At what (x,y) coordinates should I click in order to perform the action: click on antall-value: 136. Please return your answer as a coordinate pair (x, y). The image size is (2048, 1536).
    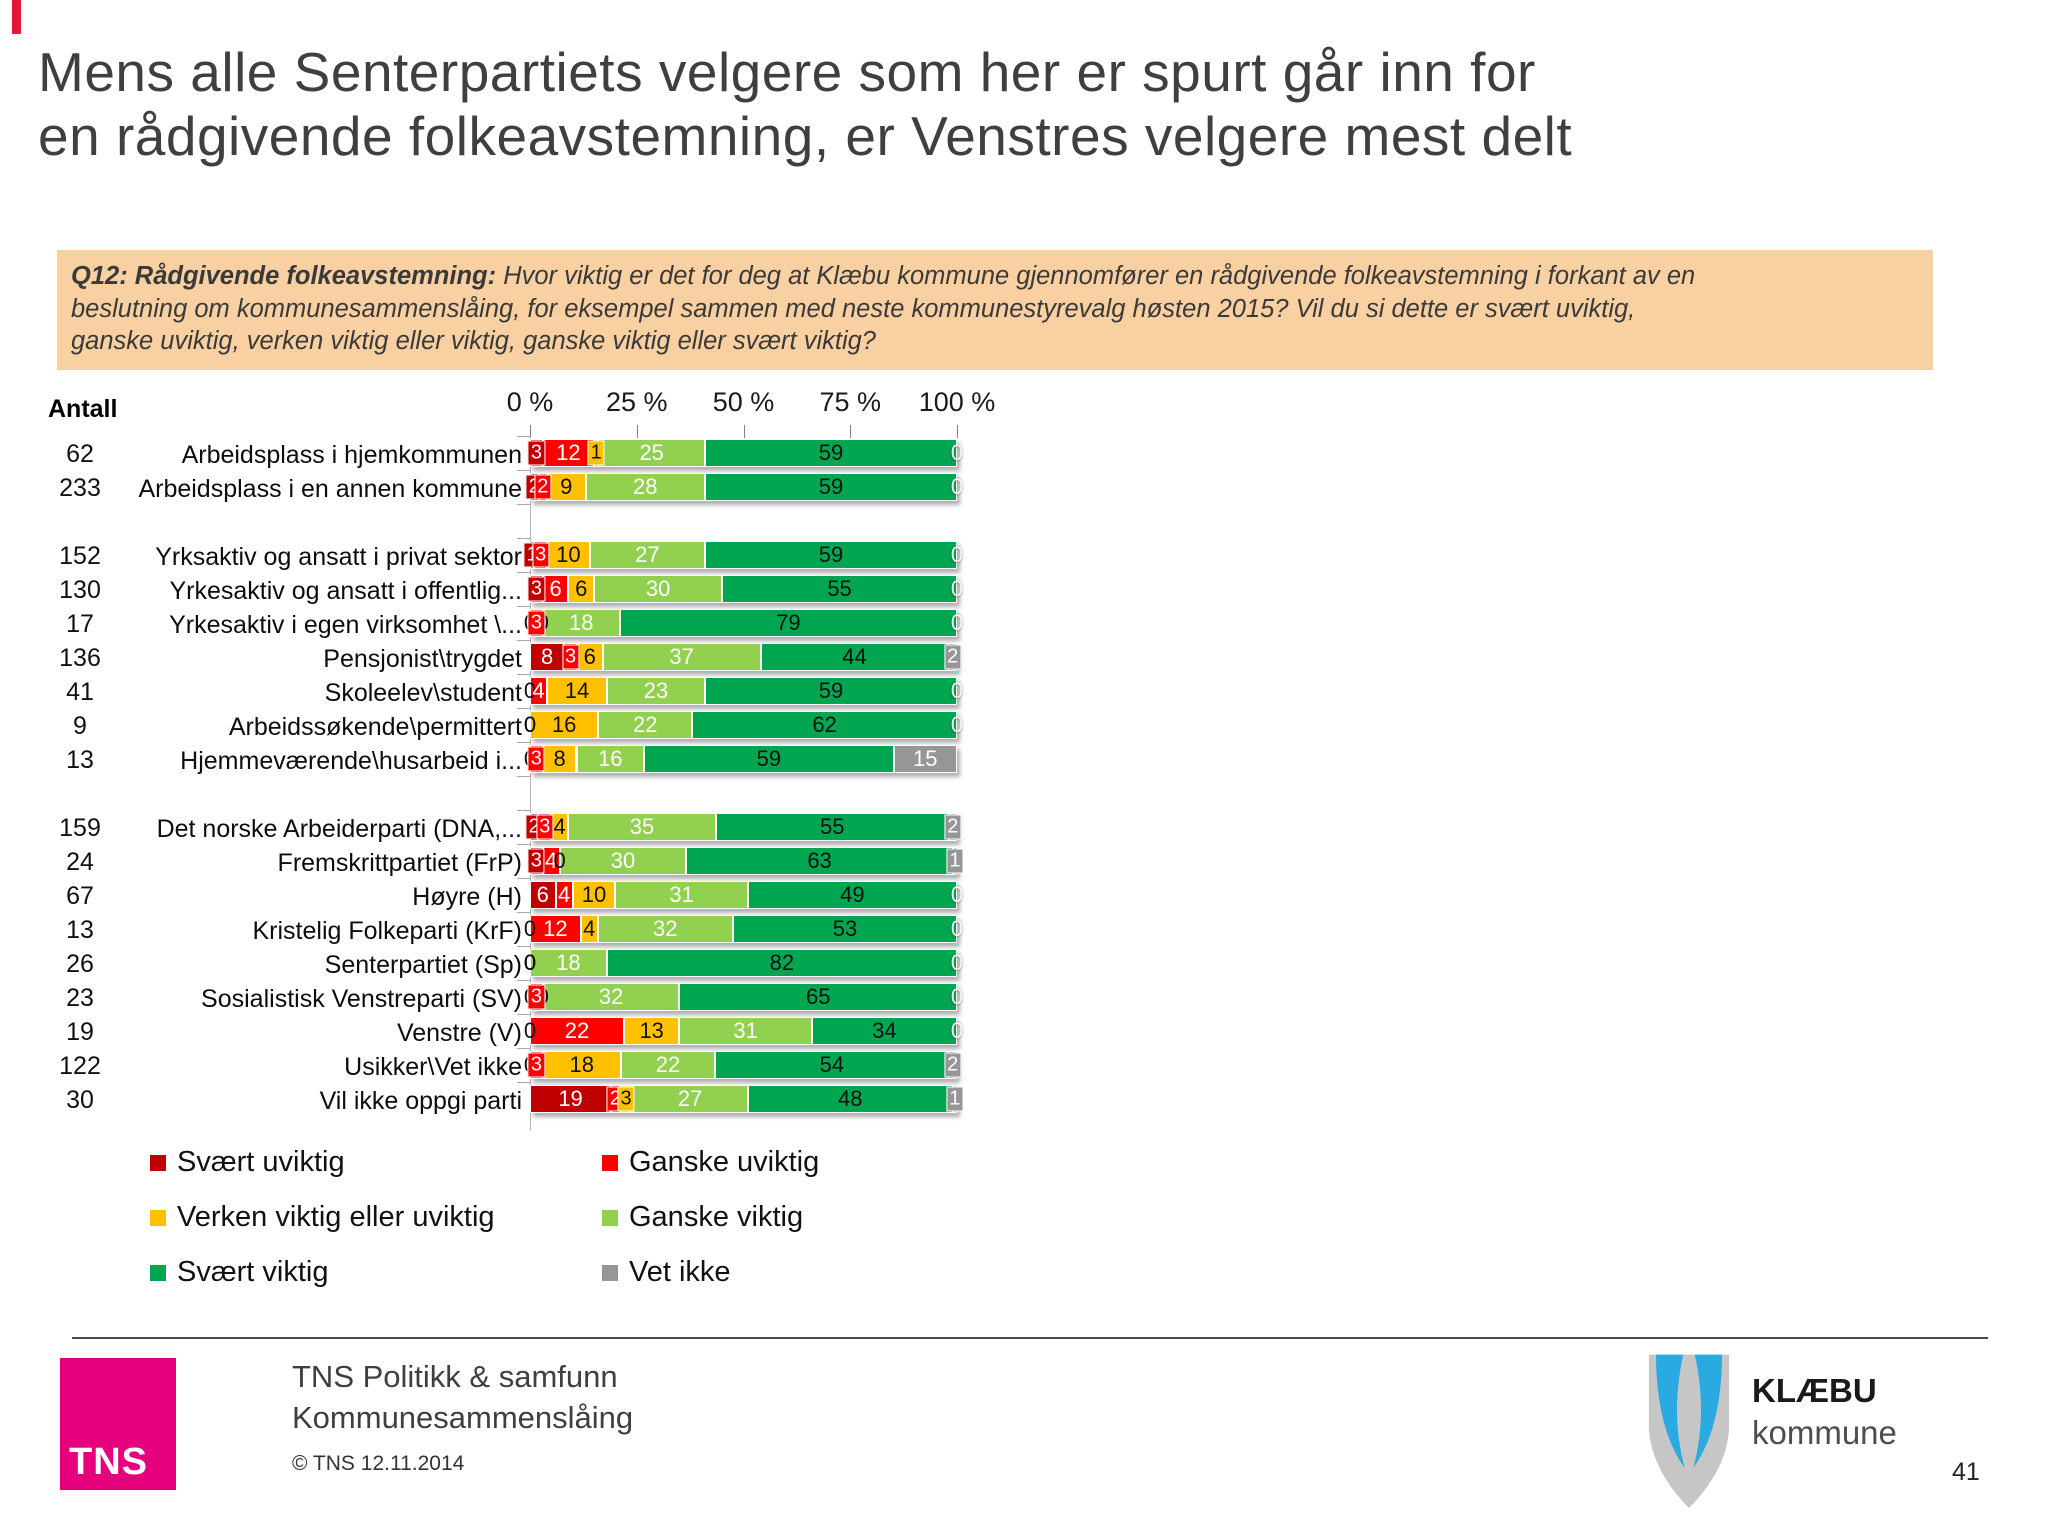
    Looking at the image, I should click on (80, 658).